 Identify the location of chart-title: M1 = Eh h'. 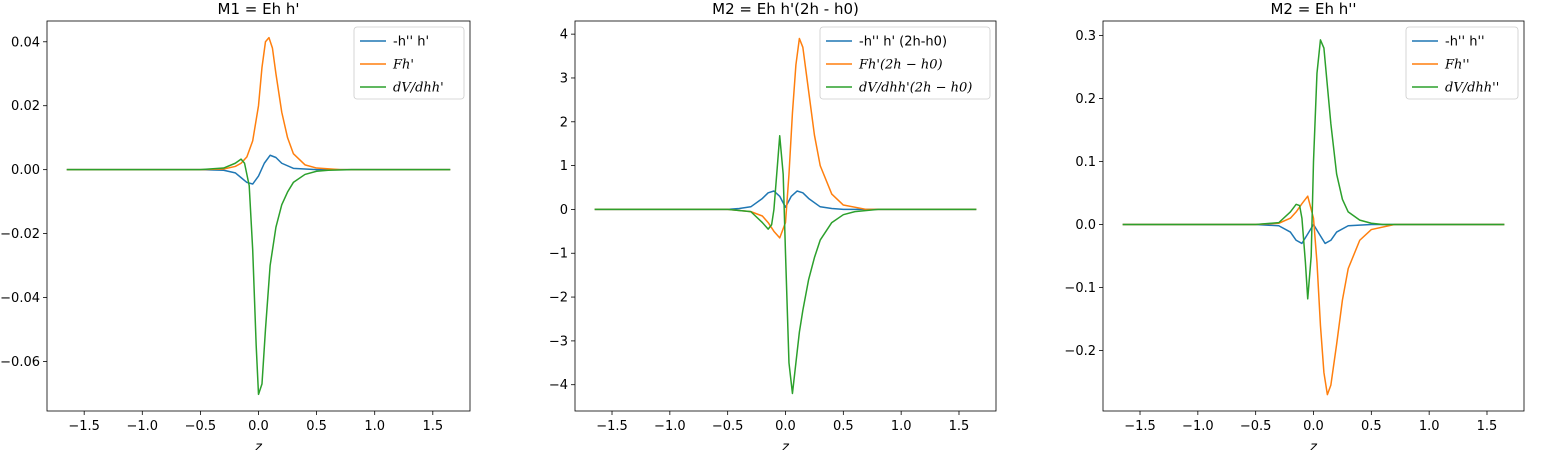
(259, 9).